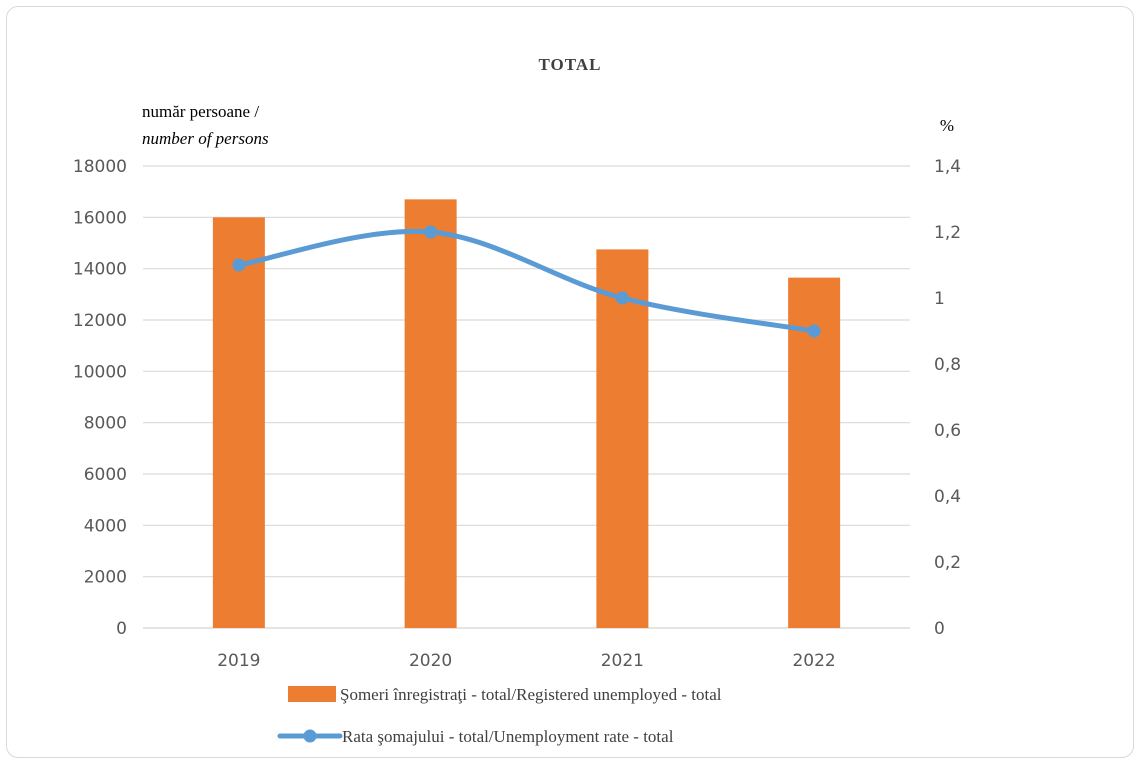  What do you see at coordinates (947, 398) in the screenshot?
I see `right-axis-ticks: 0 0,2 0,4 0,6 0,8 1 1,2 1,4` at bounding box center [947, 398].